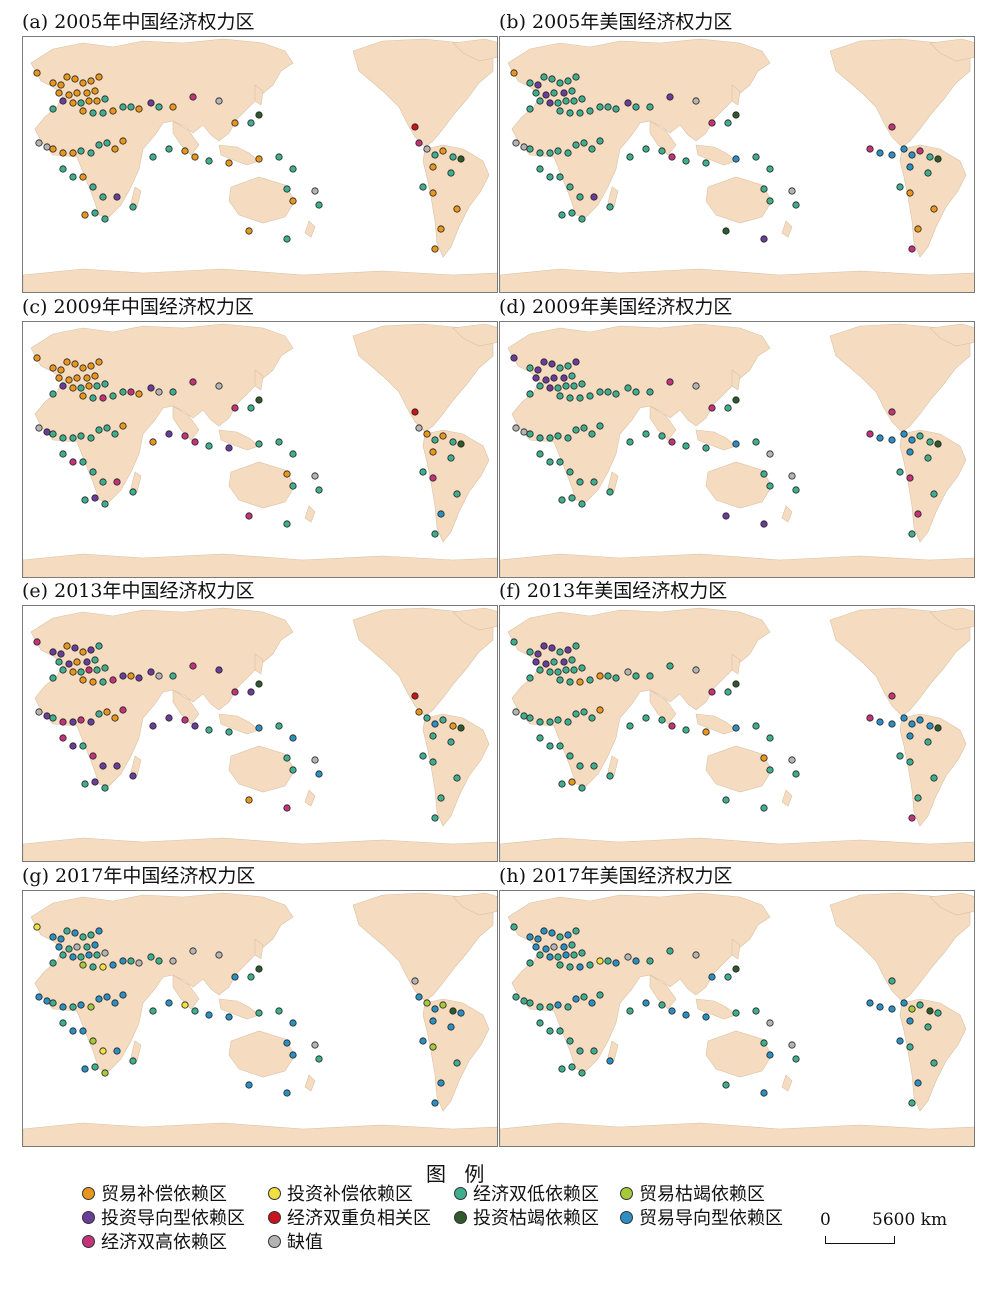 Image resolution: width=1000 pixels, height=1309 pixels. What do you see at coordinates (88, 1193) in the screenshot?
I see `legend-swatch` at bounding box center [88, 1193].